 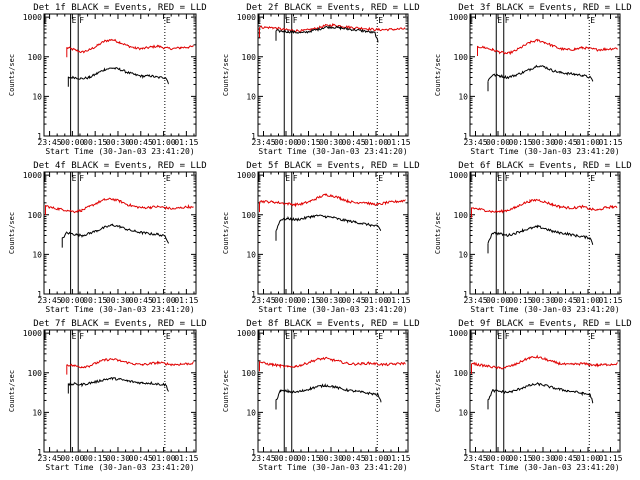 I want to click on panel-title: Det 9f BLACK = Events, RED = LLD, so click(x=544, y=324).